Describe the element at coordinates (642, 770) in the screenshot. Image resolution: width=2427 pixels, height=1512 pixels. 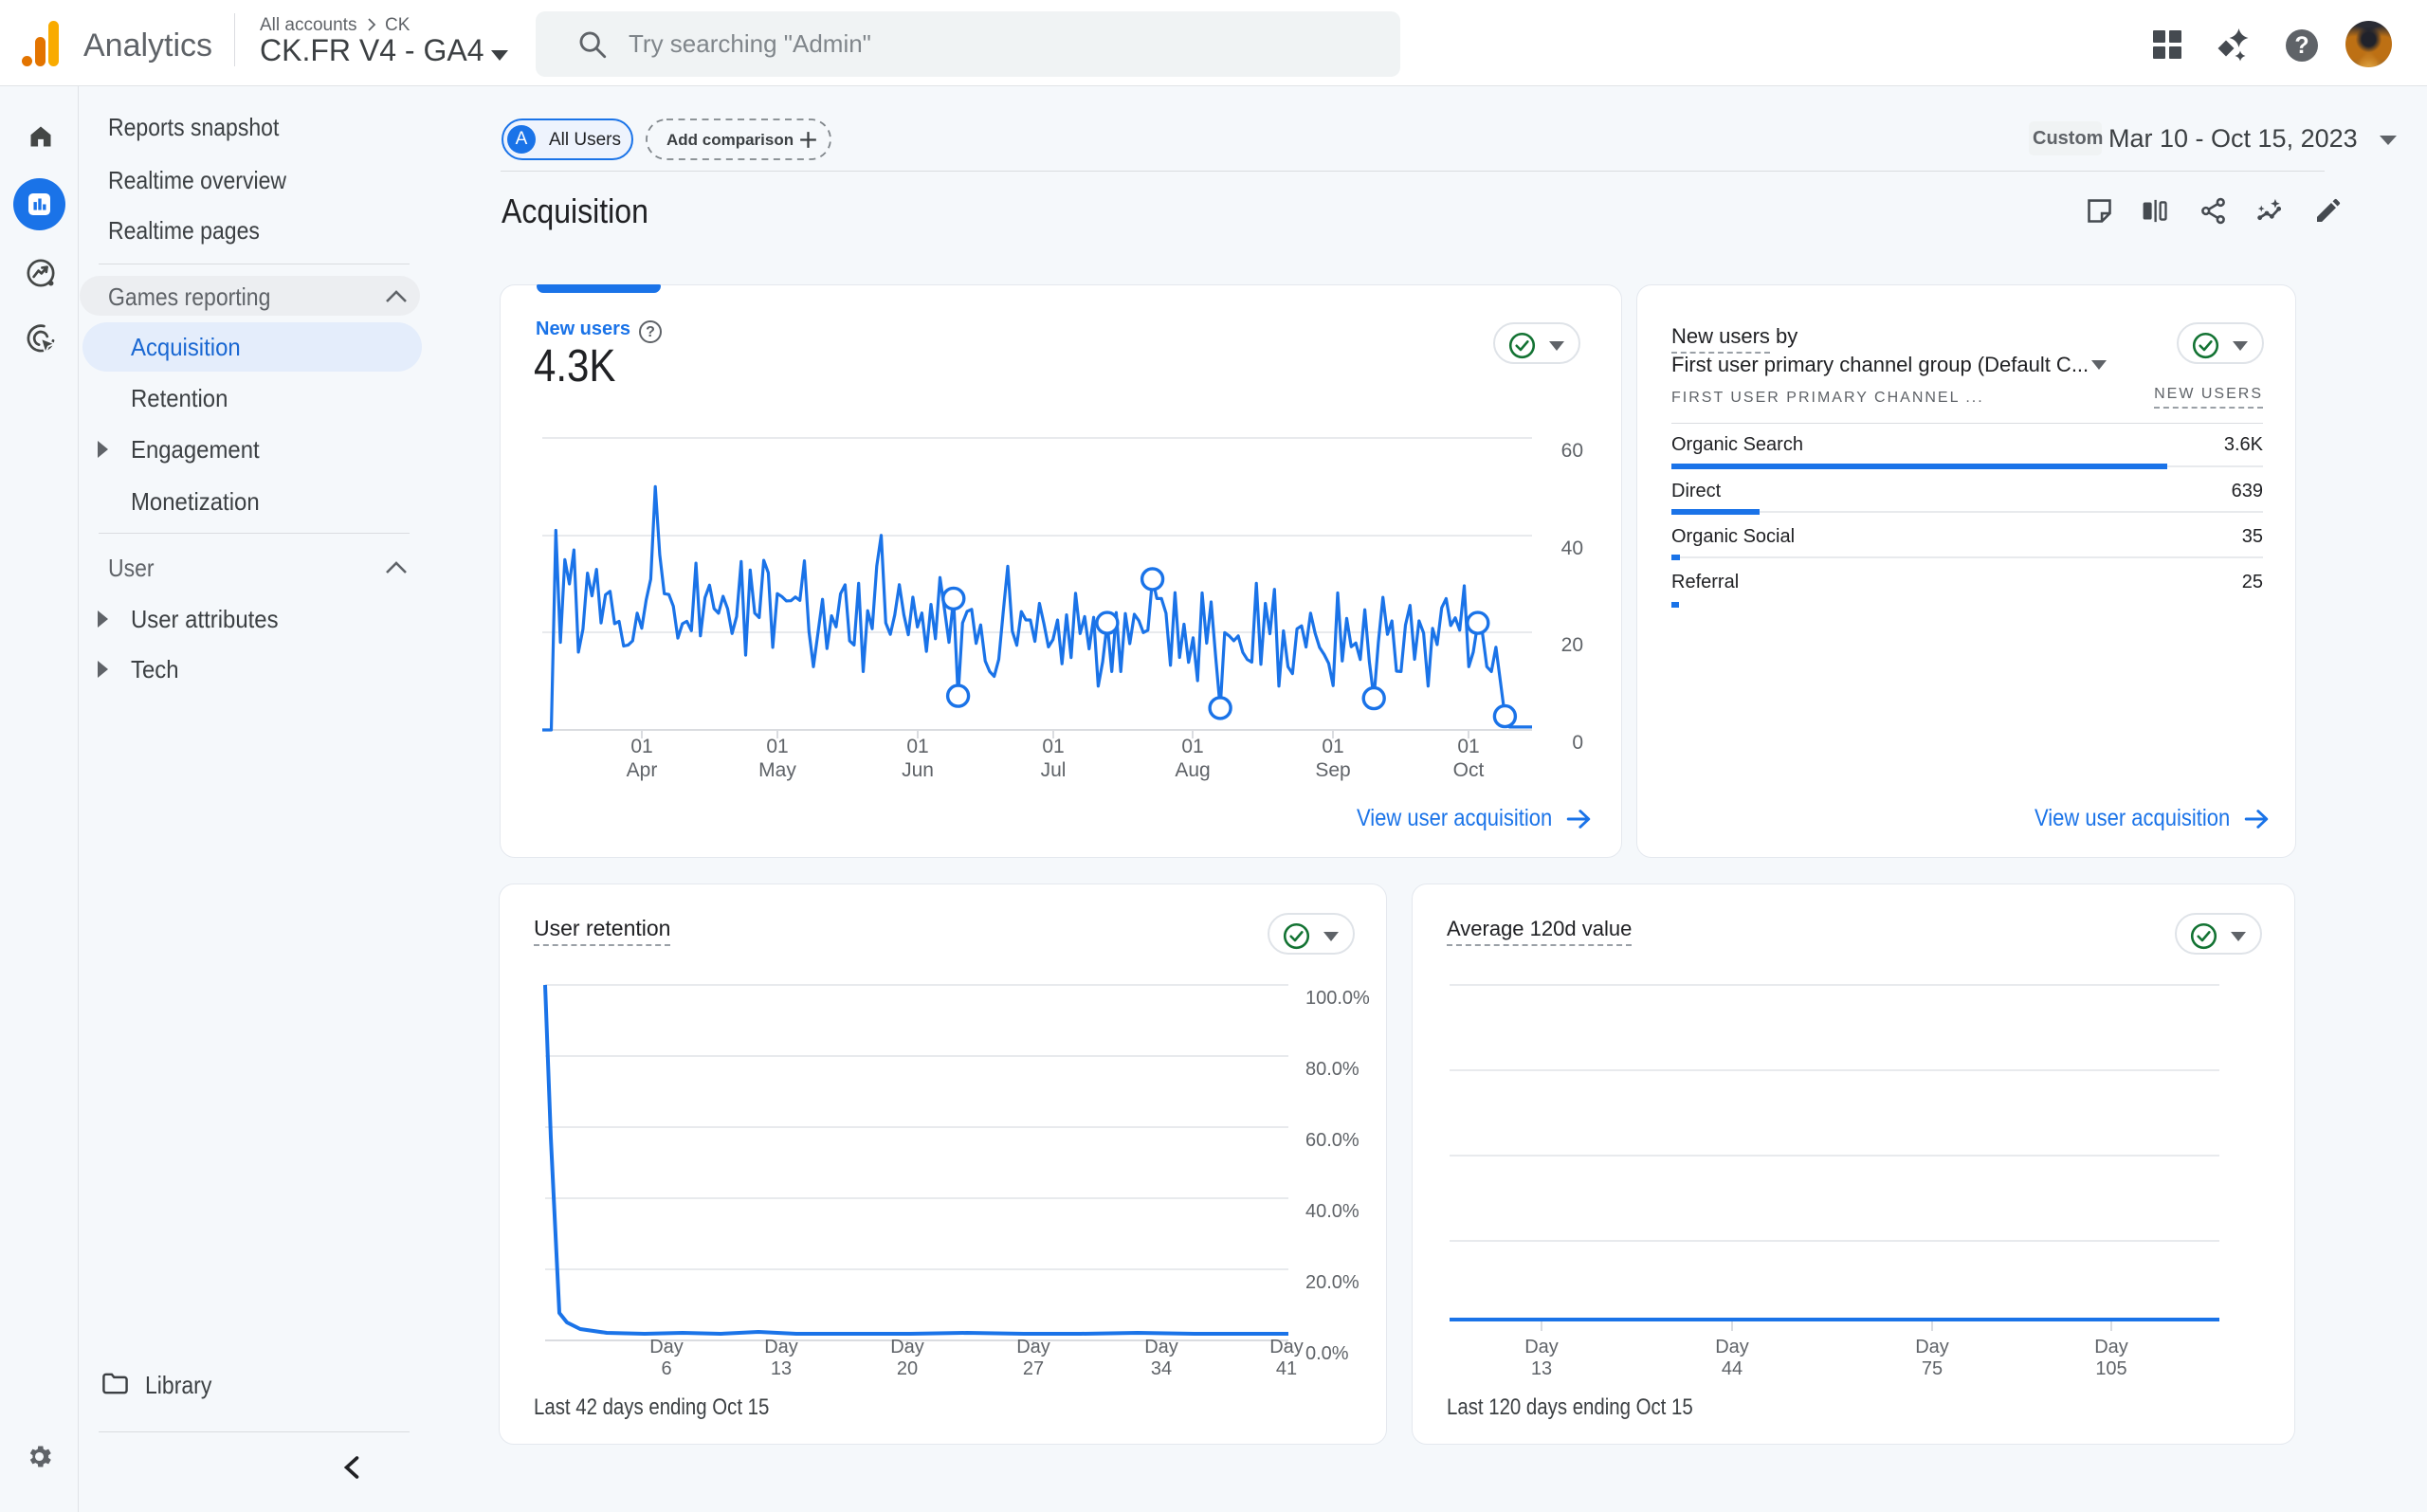
I see `svg-text: Apr` at that location.